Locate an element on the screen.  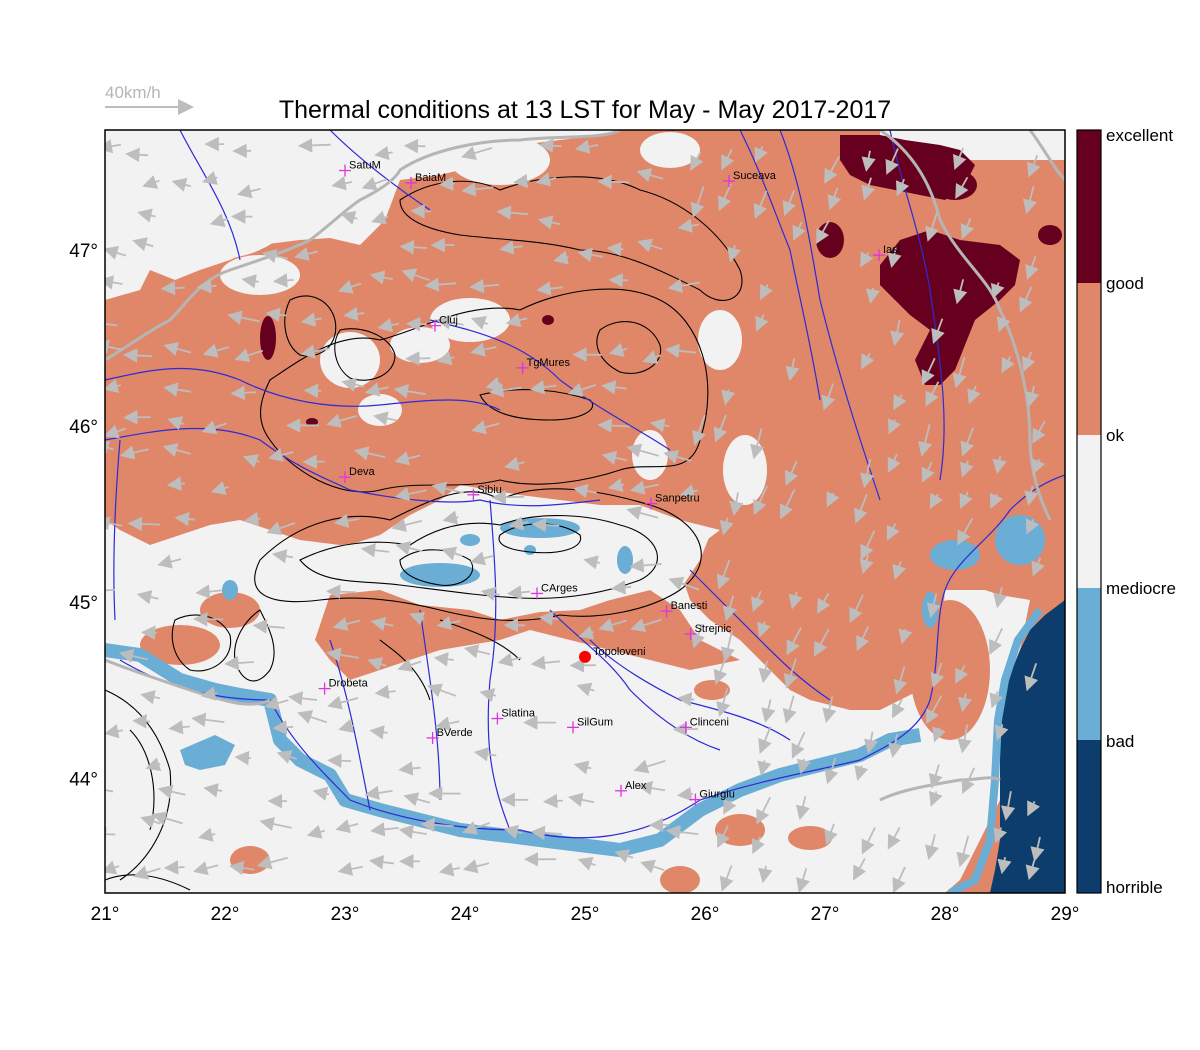
lon-tick-label: 27° is located at coordinates (825, 914).